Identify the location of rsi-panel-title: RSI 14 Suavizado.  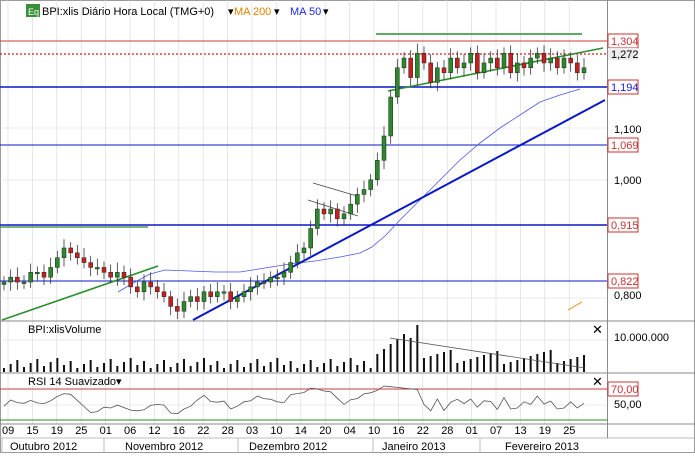
(72, 382).